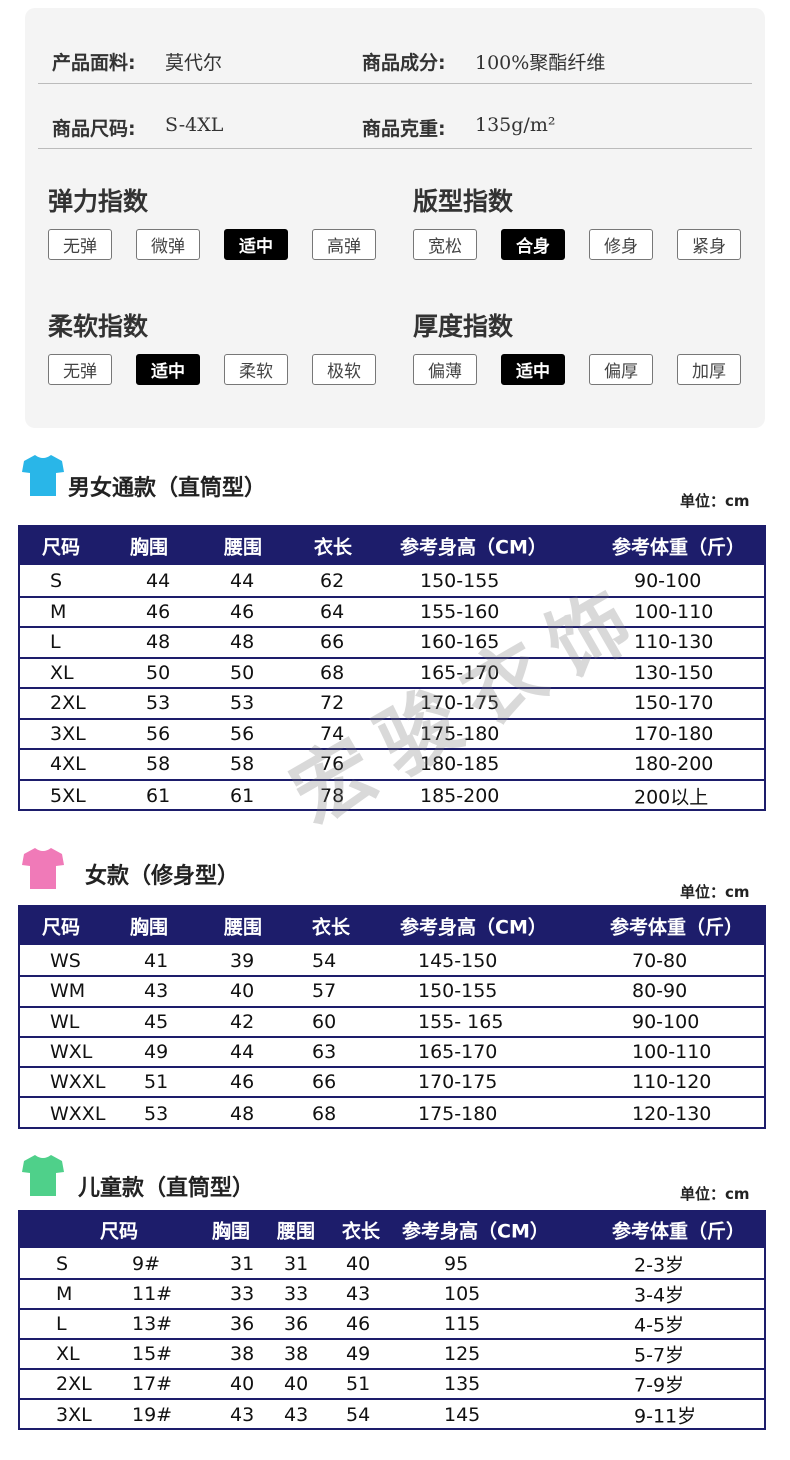 The image size is (790, 1460). What do you see at coordinates (392, 765) in the screenshot?
I see `table-row: 4XL 58 58 76 180-185 180-200` at bounding box center [392, 765].